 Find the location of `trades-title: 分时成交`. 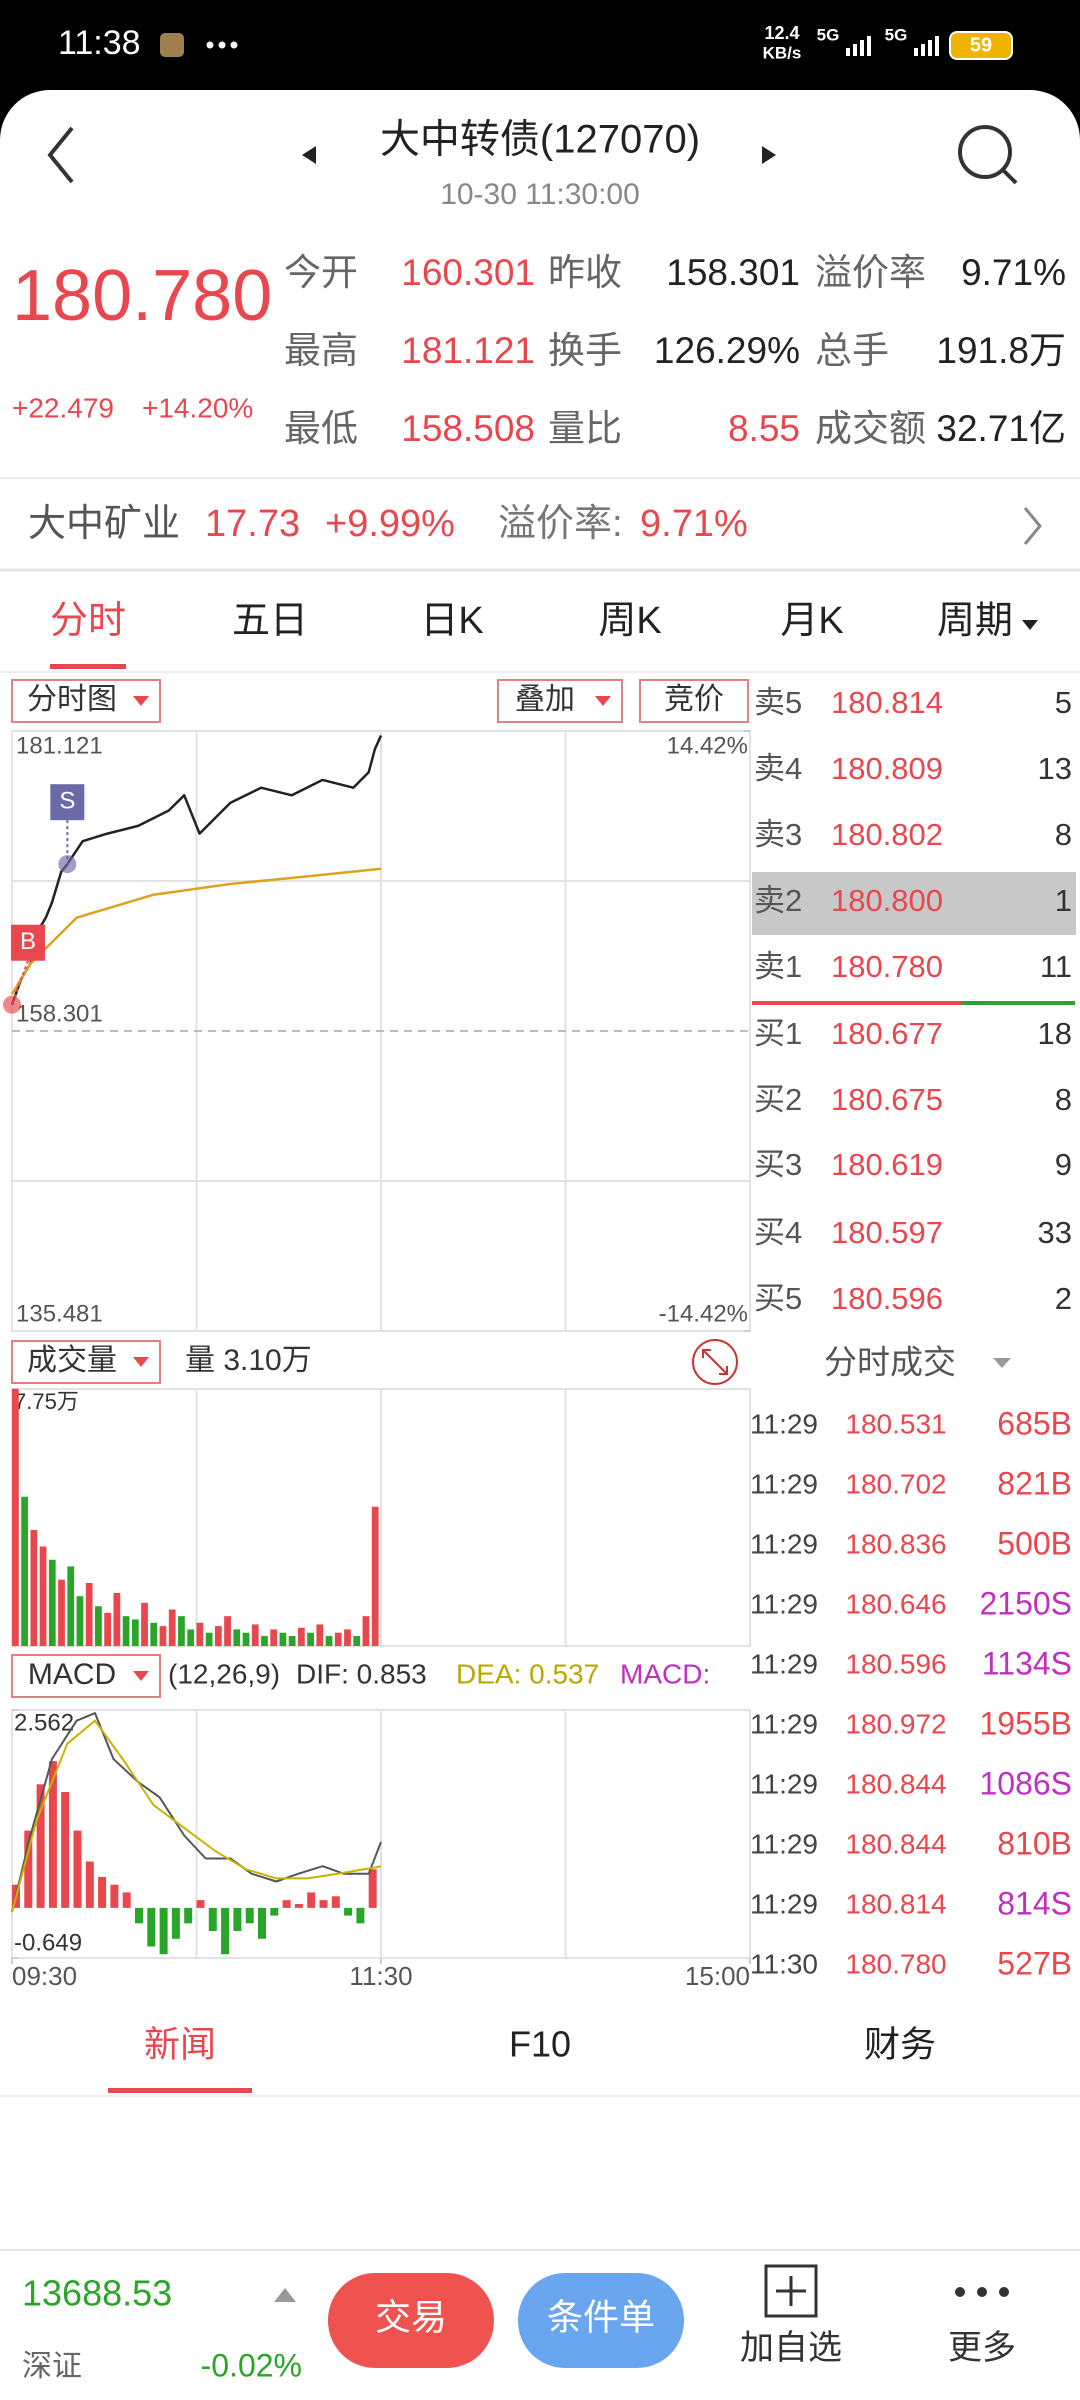

trades-title: 分时成交 is located at coordinates (890, 1362).